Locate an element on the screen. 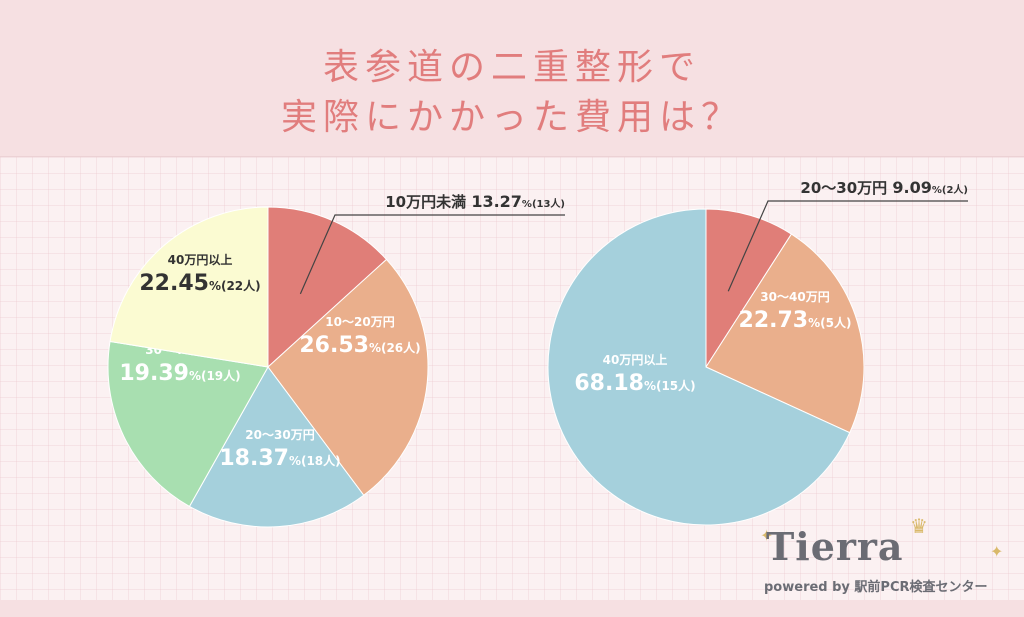 Image resolution: width=1024 pixels, height=617 pixels. slice-label-0-1: 10〜20万円 is located at coordinates (359, 322).